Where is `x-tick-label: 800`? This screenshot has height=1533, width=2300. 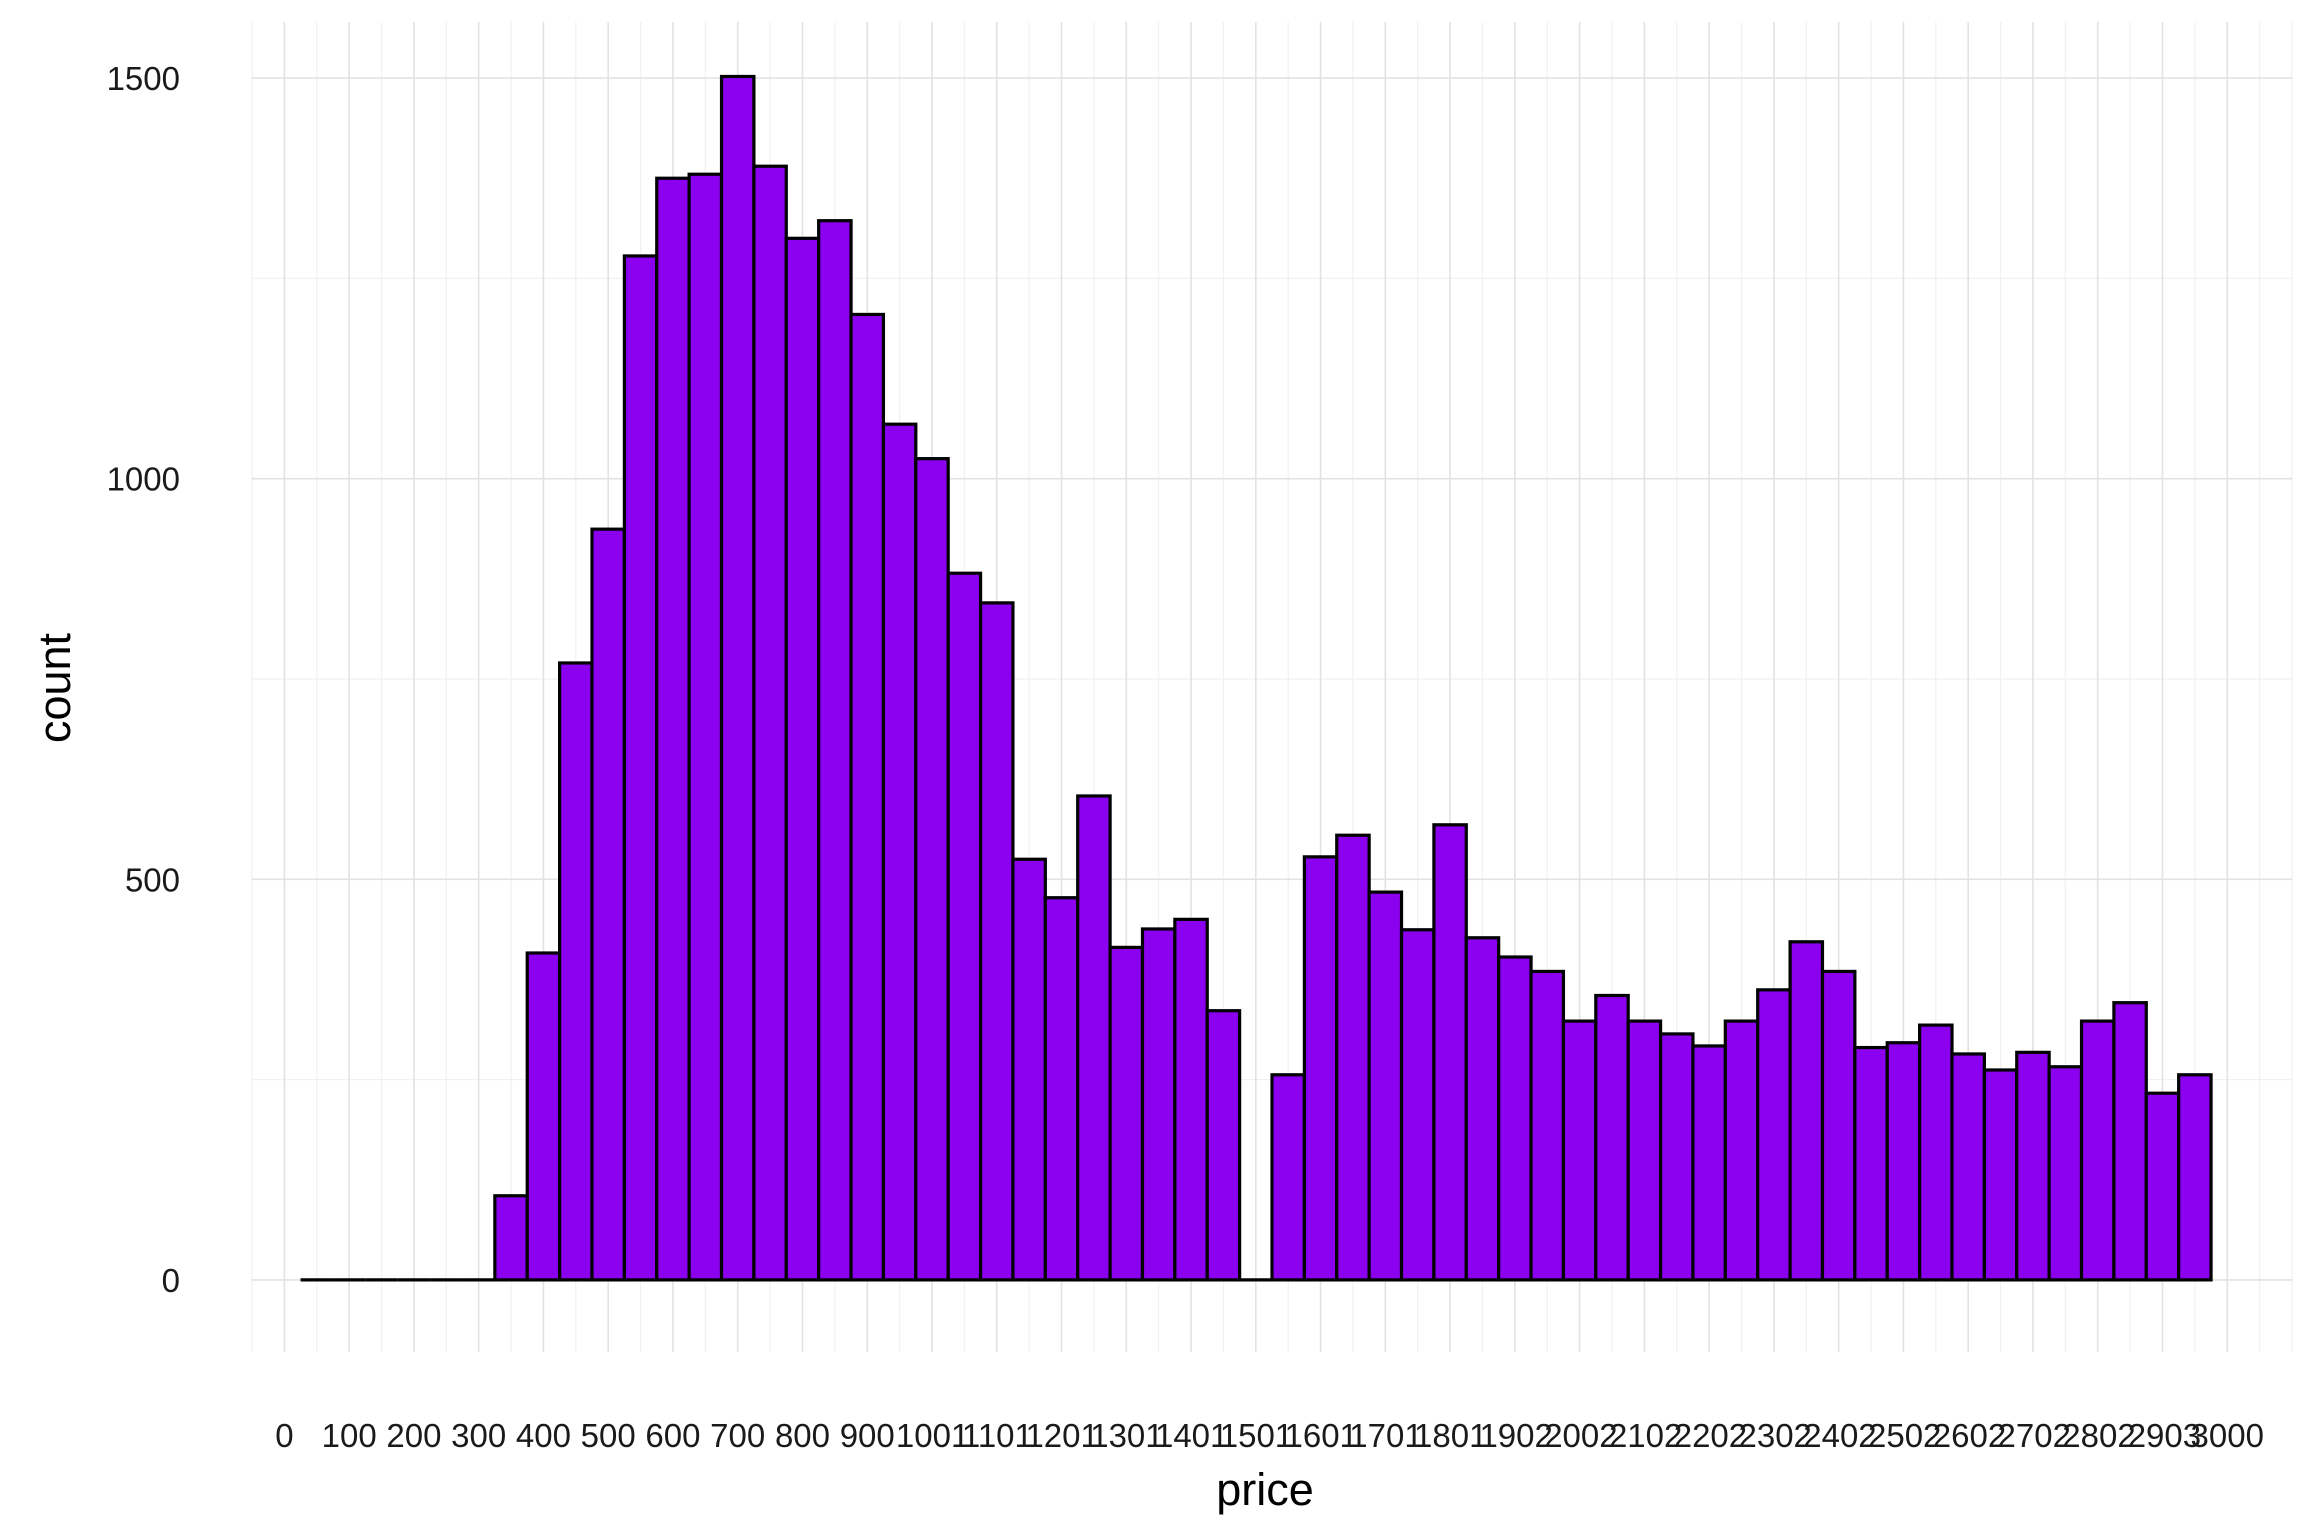 x-tick-label: 800 is located at coordinates (802, 1435).